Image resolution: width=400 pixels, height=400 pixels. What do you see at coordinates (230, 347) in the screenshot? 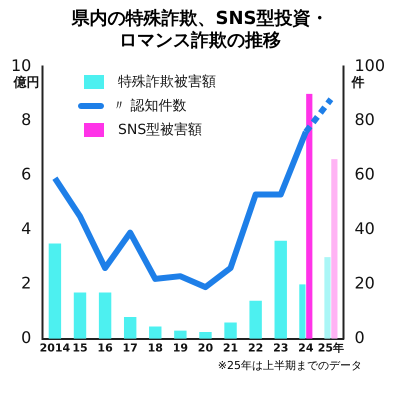
I see `x-tick-label: 21` at bounding box center [230, 347].